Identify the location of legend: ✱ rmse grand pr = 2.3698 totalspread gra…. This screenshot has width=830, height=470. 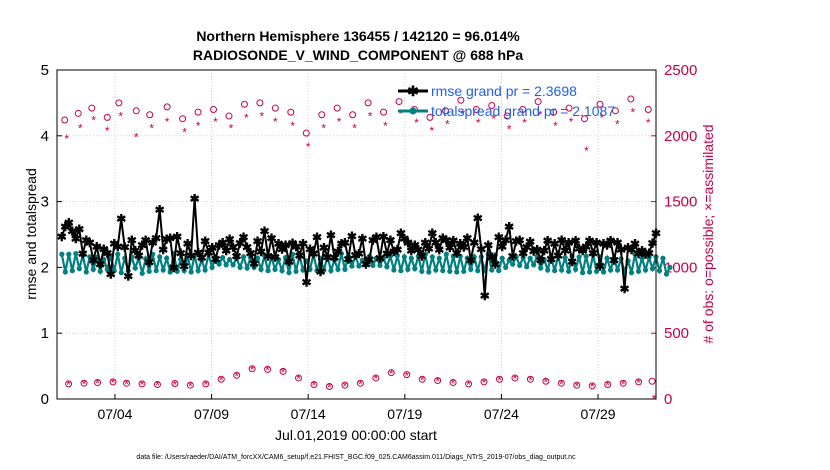
(506, 101).